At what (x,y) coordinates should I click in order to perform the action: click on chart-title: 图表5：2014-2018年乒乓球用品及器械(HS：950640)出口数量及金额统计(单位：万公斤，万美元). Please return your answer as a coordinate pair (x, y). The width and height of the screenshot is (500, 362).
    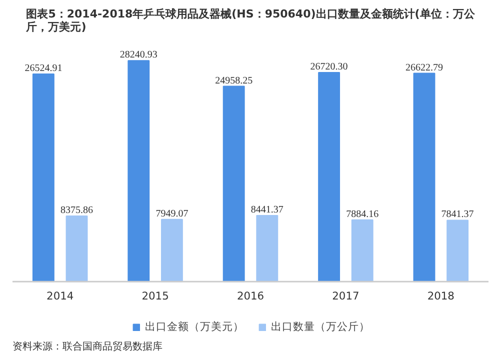
    Looking at the image, I should click on (250, 21).